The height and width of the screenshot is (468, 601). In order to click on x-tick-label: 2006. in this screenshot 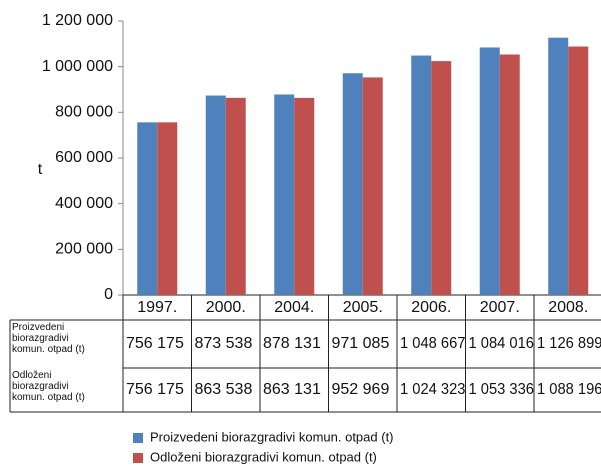, I will do `click(431, 307)`.